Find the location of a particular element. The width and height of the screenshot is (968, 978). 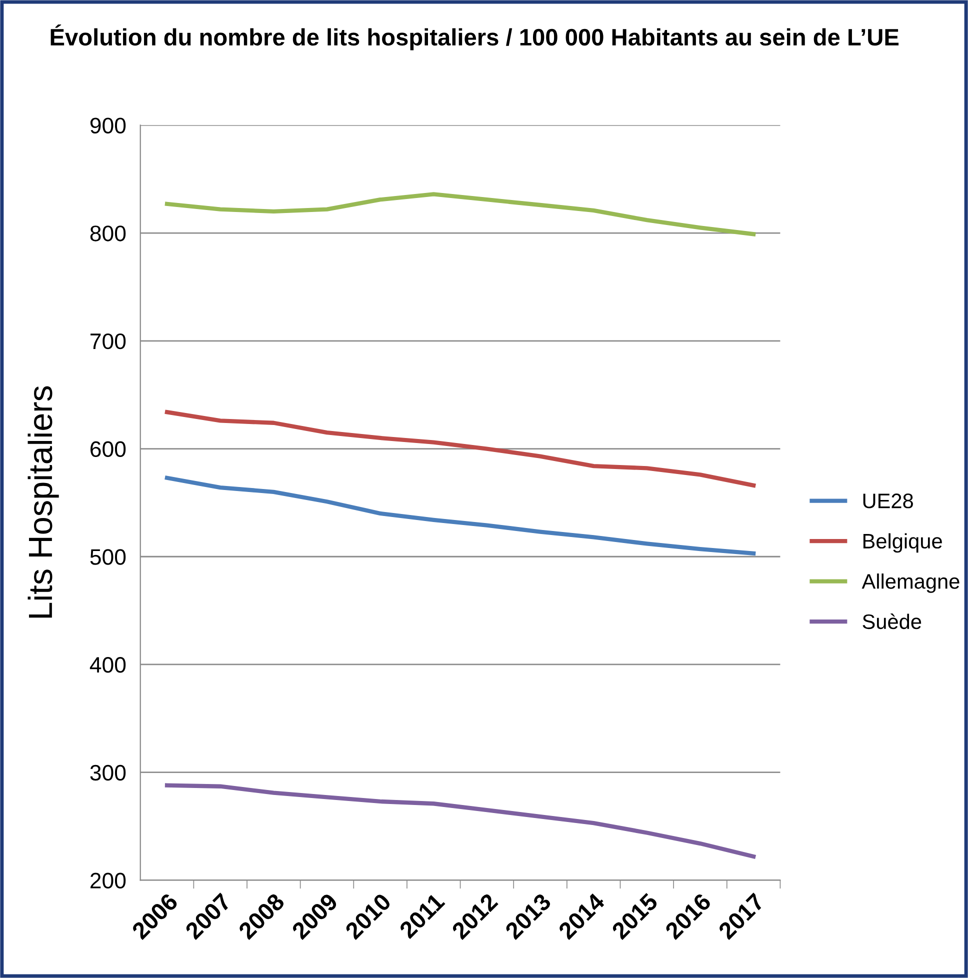

legend-label: Allemagne is located at coordinates (911, 583).